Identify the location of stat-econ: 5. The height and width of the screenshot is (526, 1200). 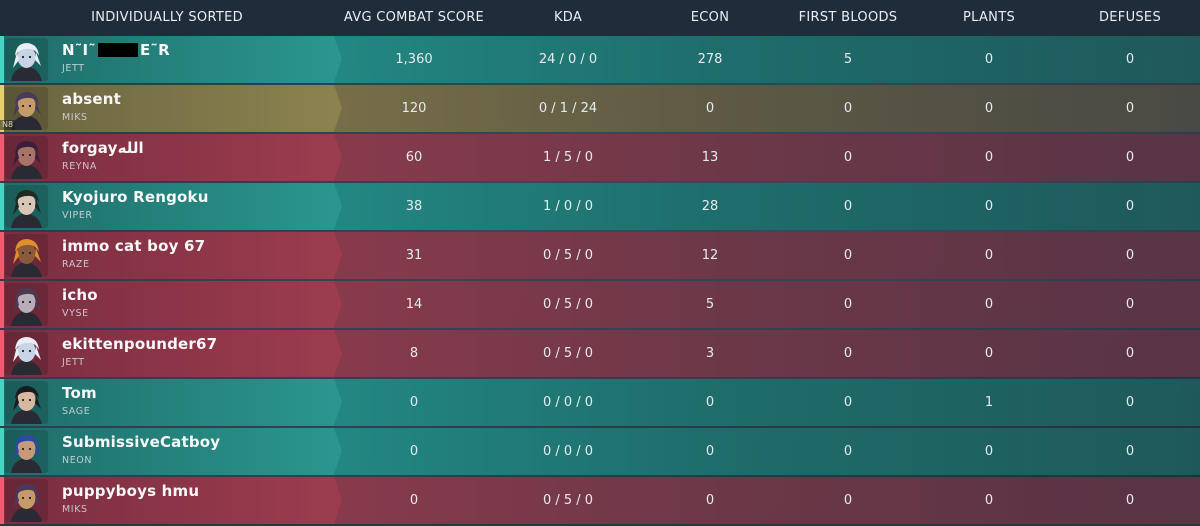
(710, 304).